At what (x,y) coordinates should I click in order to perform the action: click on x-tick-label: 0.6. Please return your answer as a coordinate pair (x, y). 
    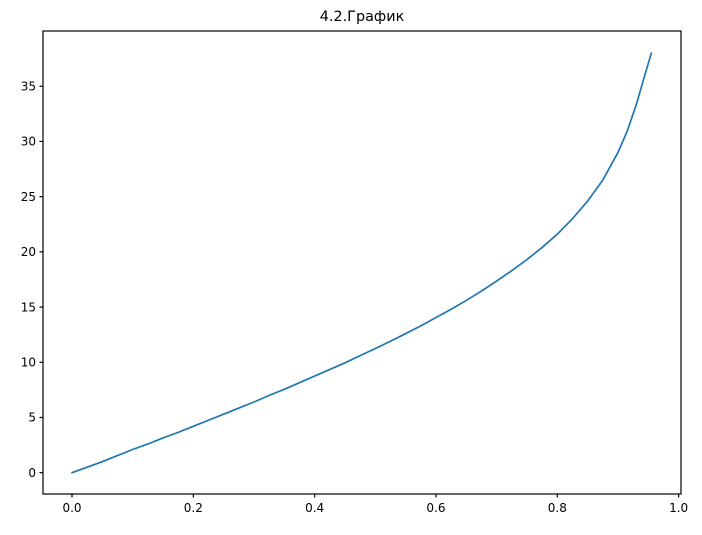
    Looking at the image, I should click on (435, 508).